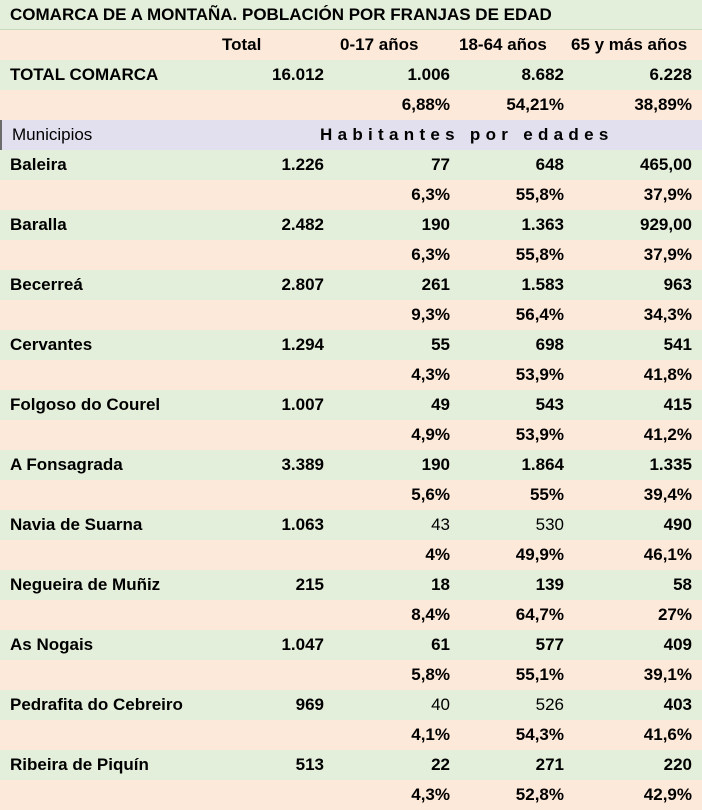  Describe the element at coordinates (677, 344) in the screenshot. I see `municipio-65-plus: 541` at that location.